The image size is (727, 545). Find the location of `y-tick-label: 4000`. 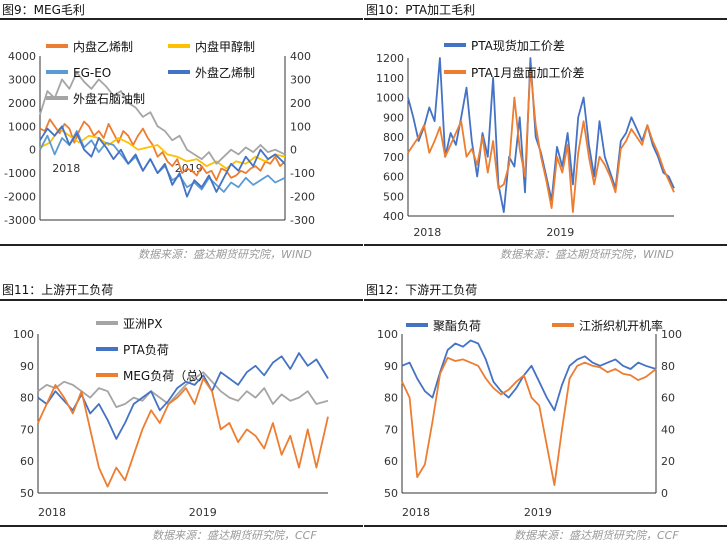

y-tick-label: 4000 is located at coordinates (22, 56).